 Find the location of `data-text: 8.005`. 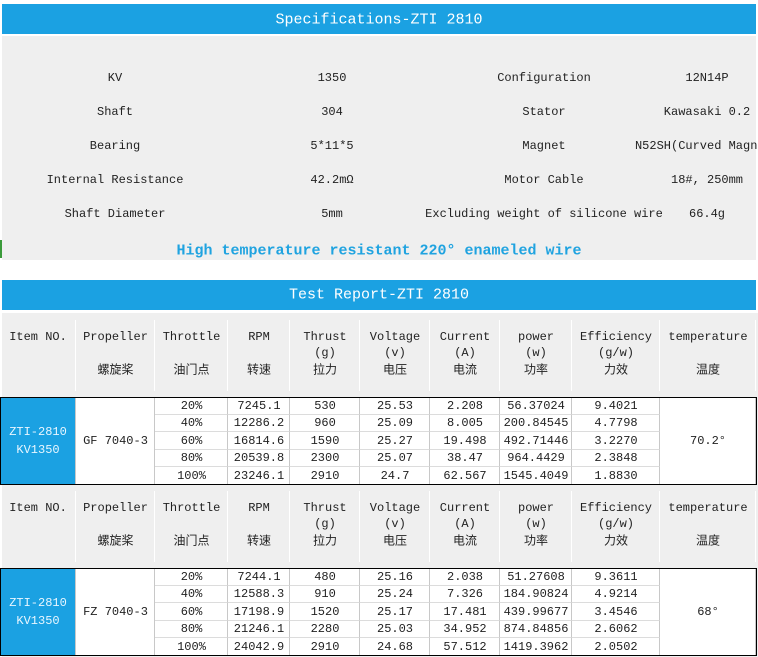

data-text: 8.005 is located at coordinates (465, 423).